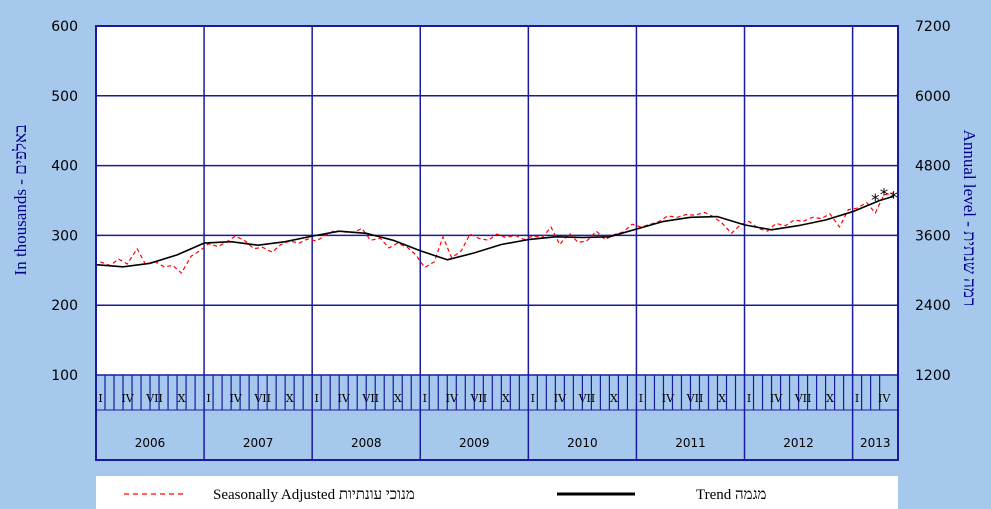 The image size is (991, 509). Describe the element at coordinates (933, 97) in the screenshot. I see `y-tick-label-right: 6000` at that location.